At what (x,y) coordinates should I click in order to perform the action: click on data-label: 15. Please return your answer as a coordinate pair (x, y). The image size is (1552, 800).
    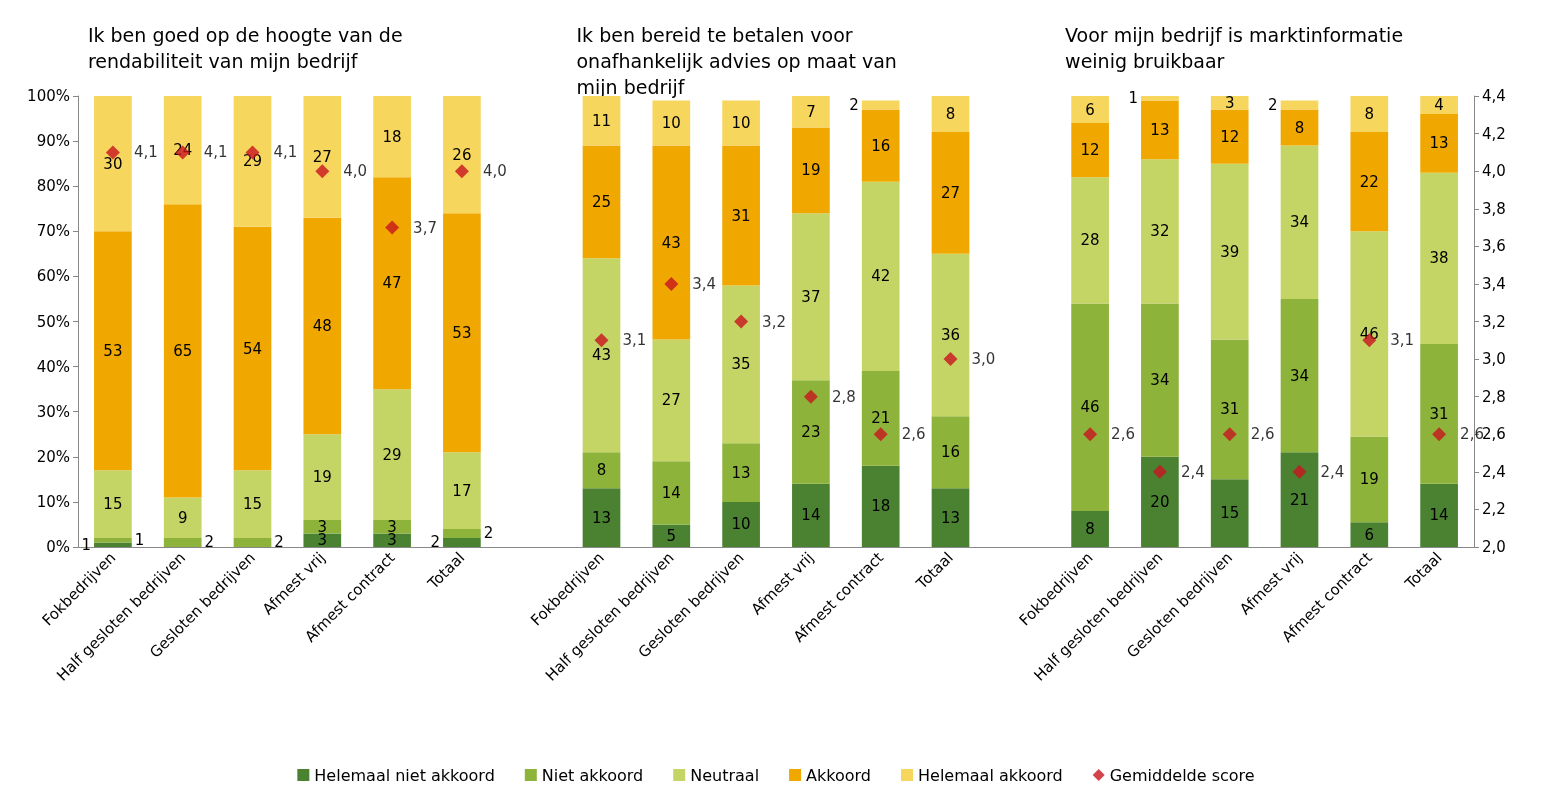
    Looking at the image, I should click on (252, 504).